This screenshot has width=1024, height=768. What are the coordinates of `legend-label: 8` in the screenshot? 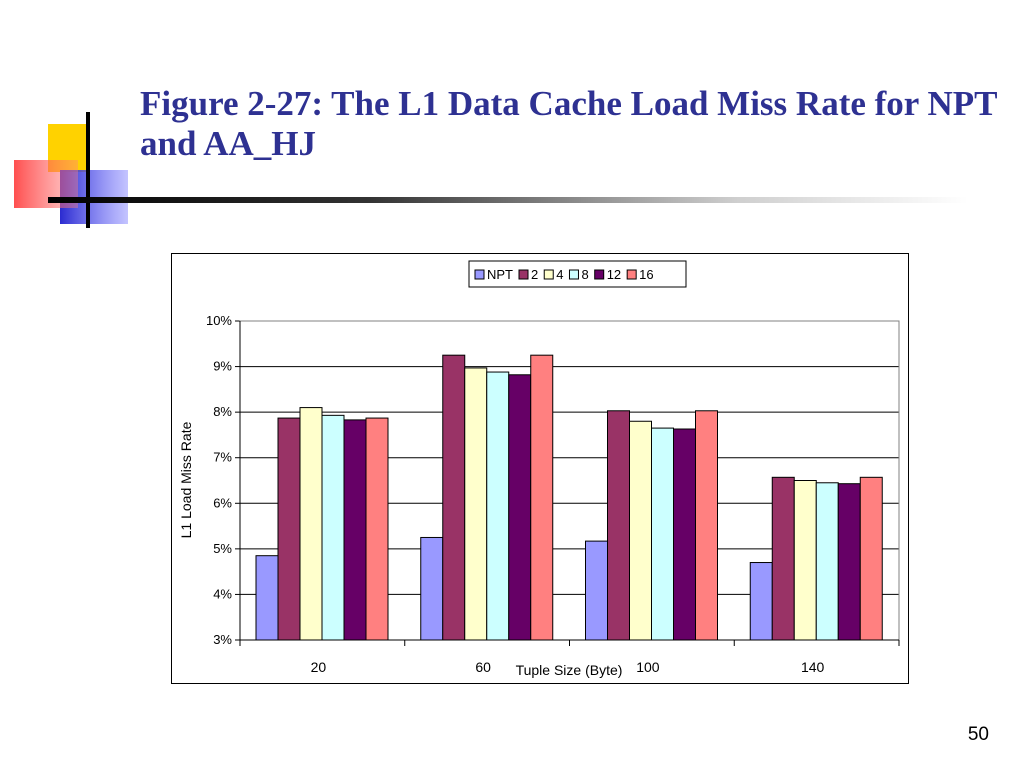 It's located at (584, 274).